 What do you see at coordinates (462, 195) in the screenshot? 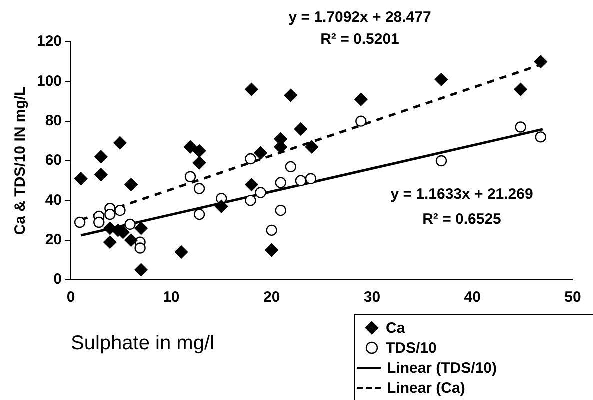
I see `annotation: y = 1.1633x + 21.269` at bounding box center [462, 195].